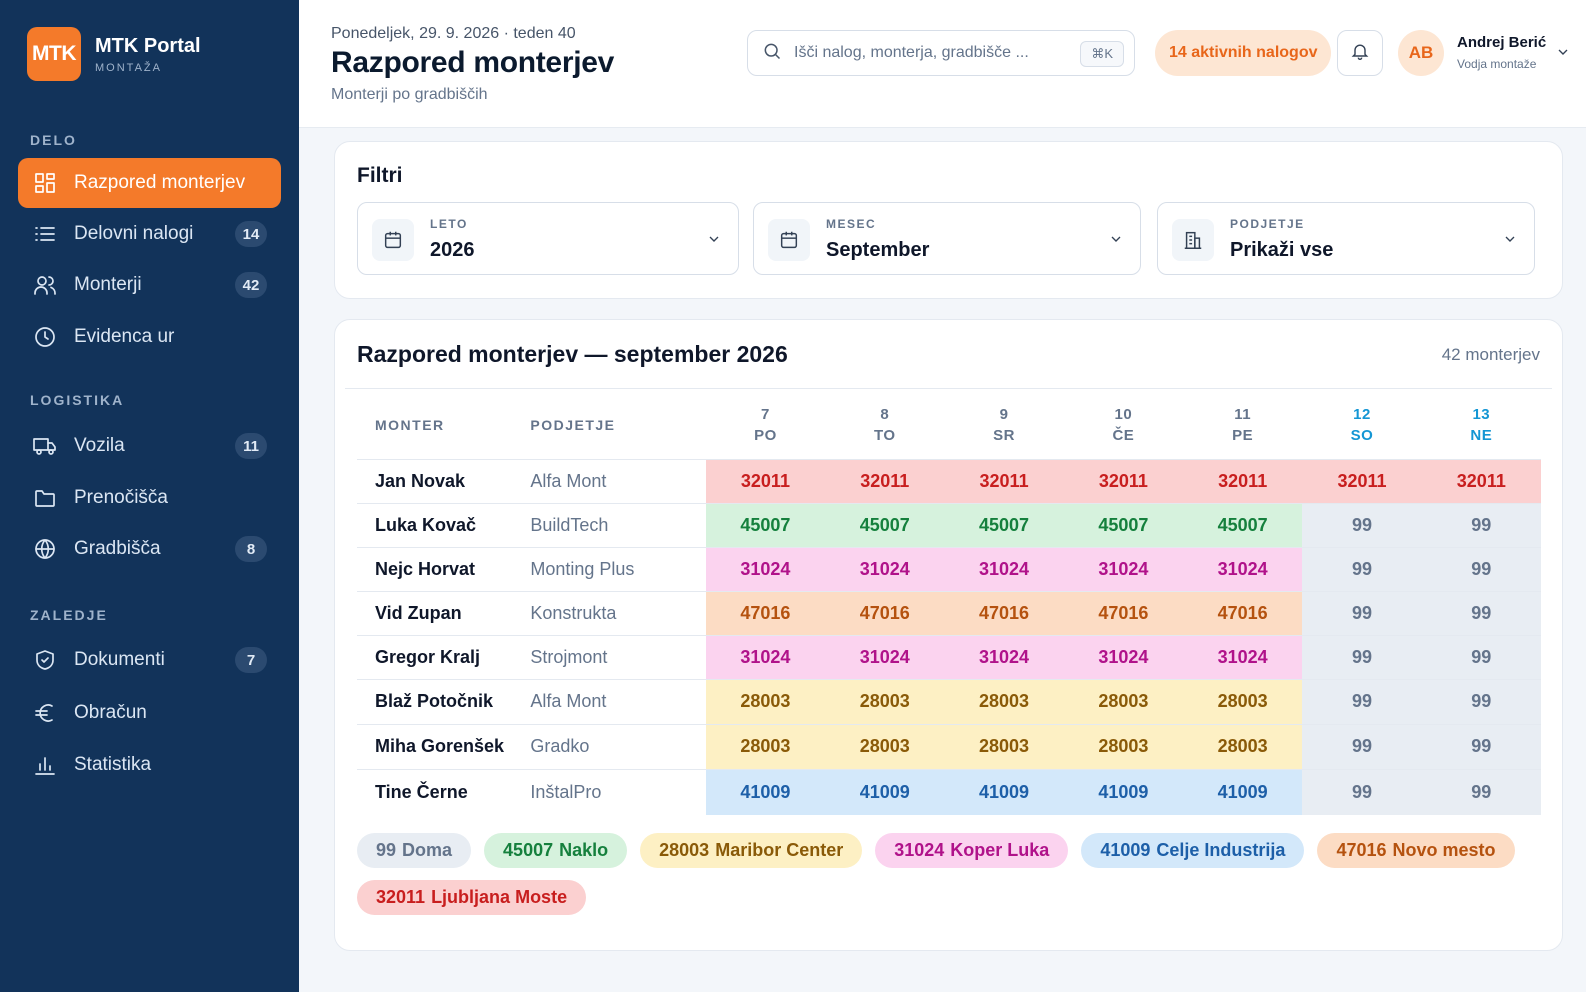 This screenshot has height=992, width=1586. I want to click on year-select: LETO 2026, so click(548, 238).